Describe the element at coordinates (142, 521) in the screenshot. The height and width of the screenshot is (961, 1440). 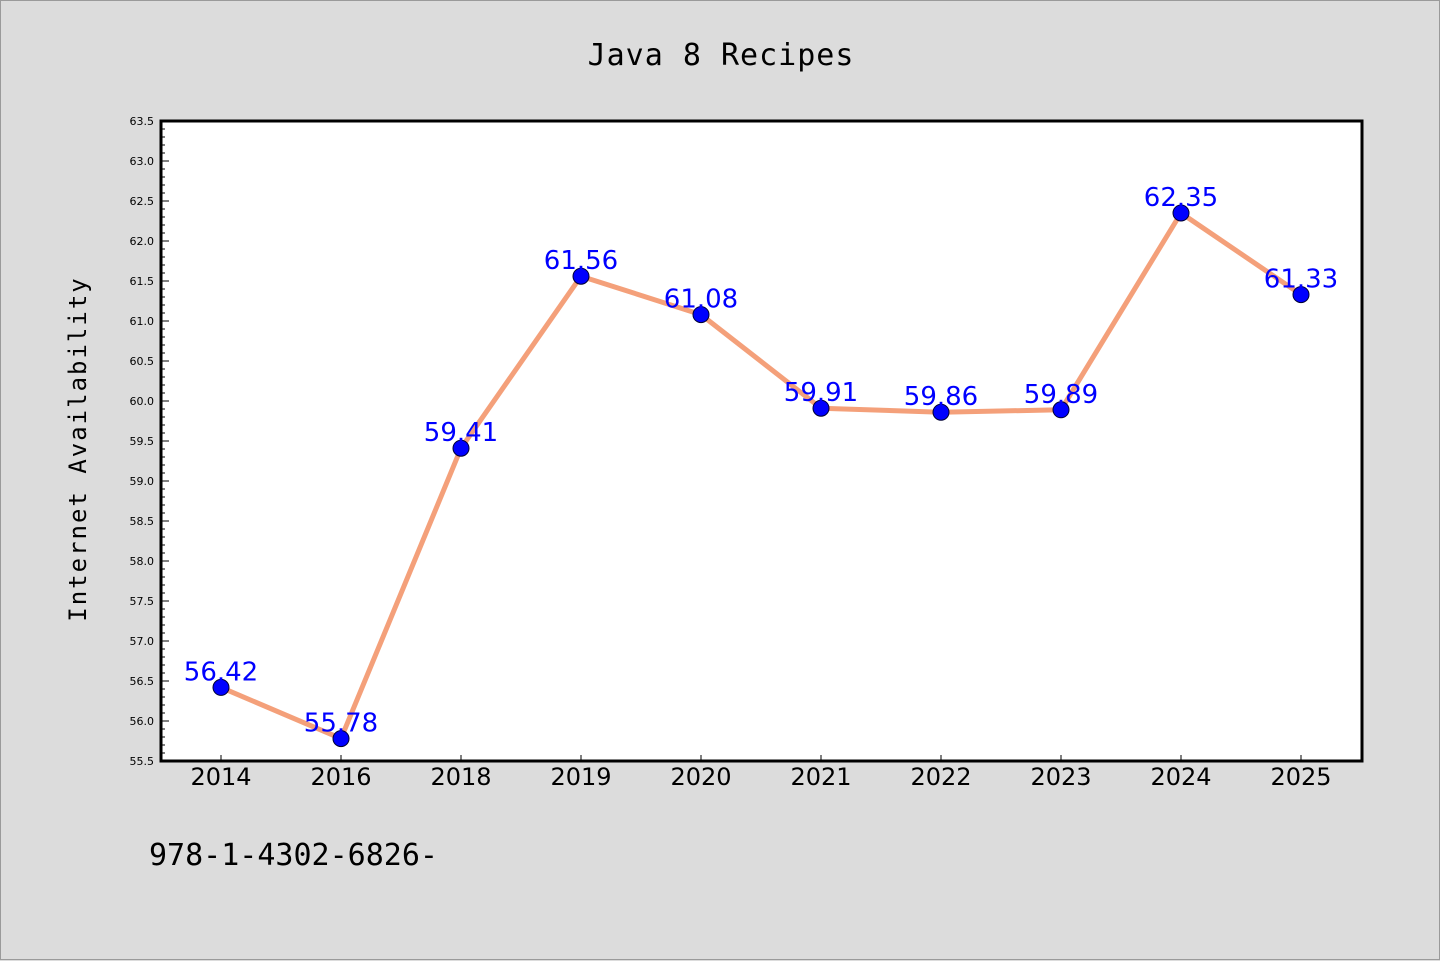
I see `y-tick-label: 58.5` at that location.